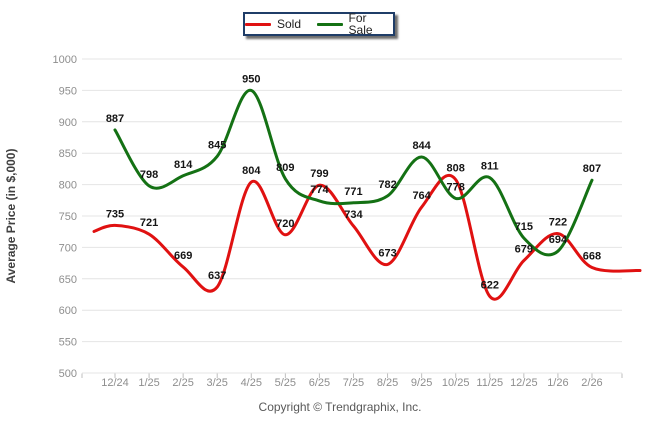 The height and width of the screenshot is (434, 646). Describe the element at coordinates (149, 223) in the screenshot. I see `data-label: 721` at that location.